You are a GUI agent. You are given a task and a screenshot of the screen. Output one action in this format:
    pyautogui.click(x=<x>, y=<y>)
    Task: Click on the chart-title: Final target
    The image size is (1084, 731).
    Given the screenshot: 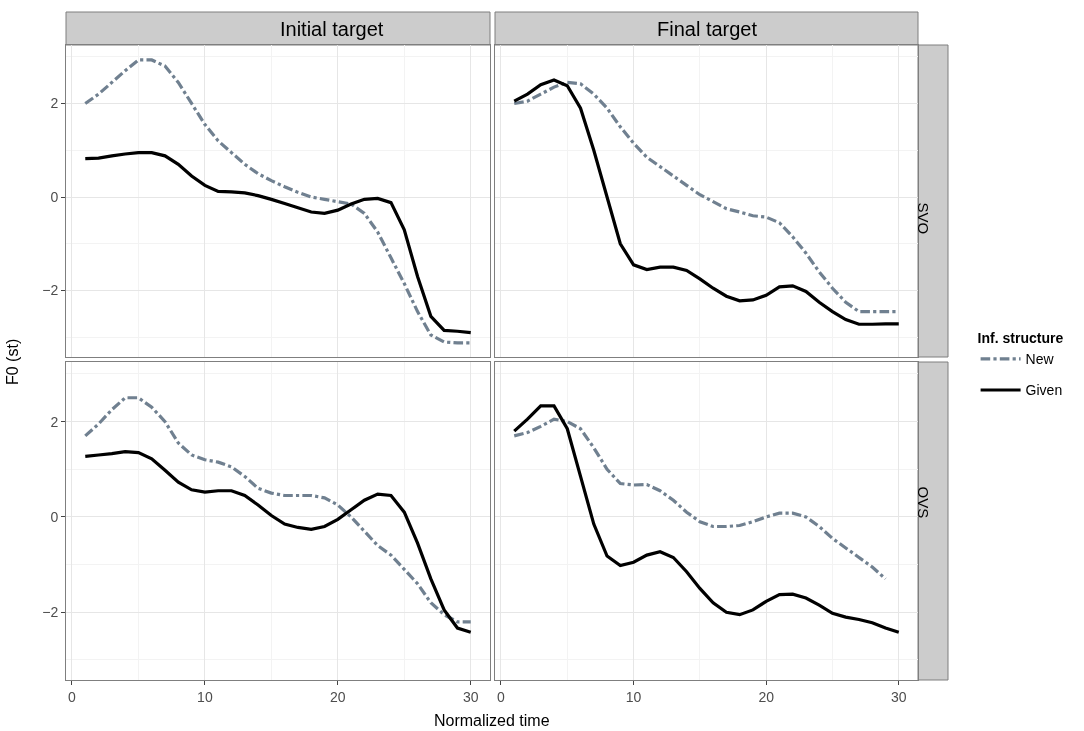 What is the action you would take?
    pyautogui.click(x=707, y=29)
    